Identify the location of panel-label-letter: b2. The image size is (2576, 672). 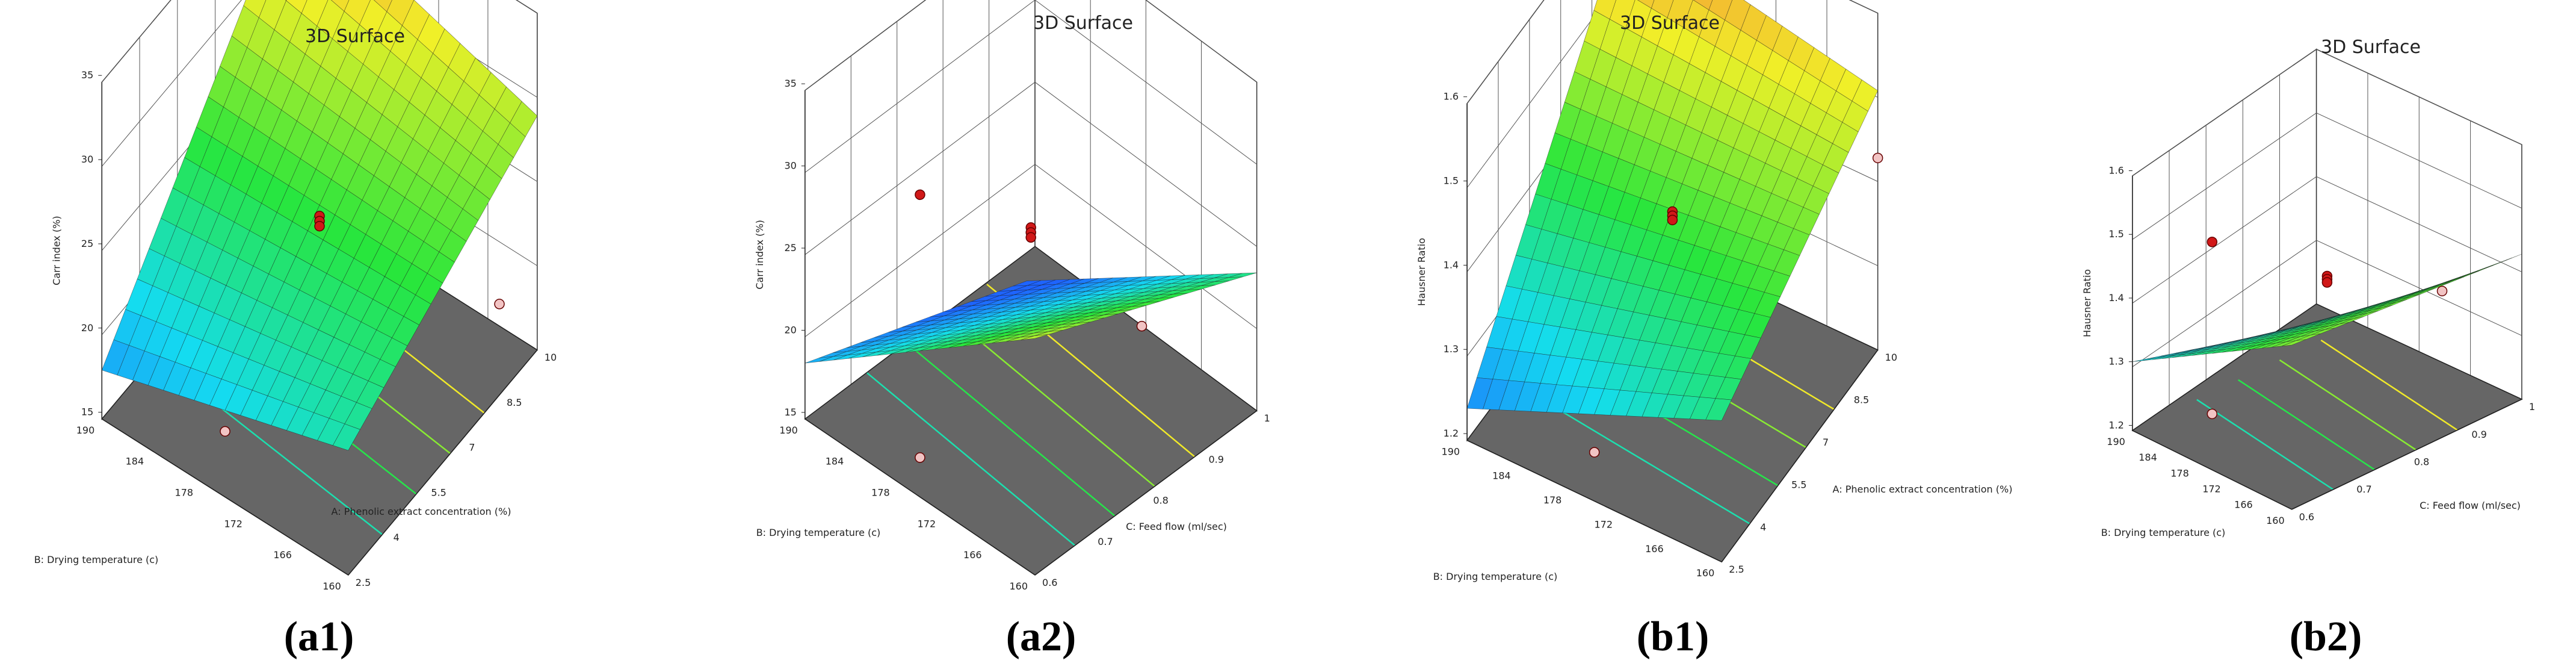
(2325, 637).